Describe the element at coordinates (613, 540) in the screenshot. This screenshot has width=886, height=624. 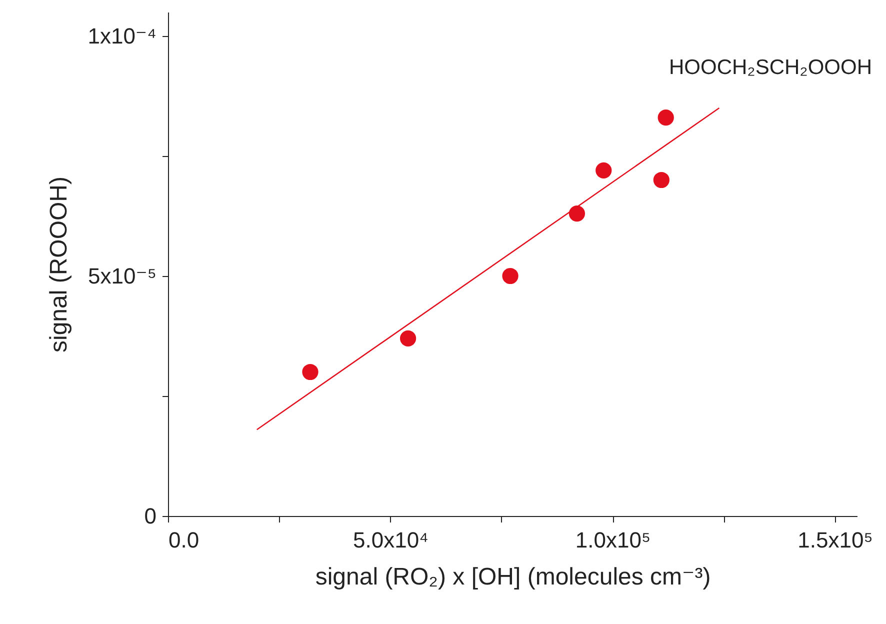
I see `x-tick-label: 1.0x10⁵` at that location.